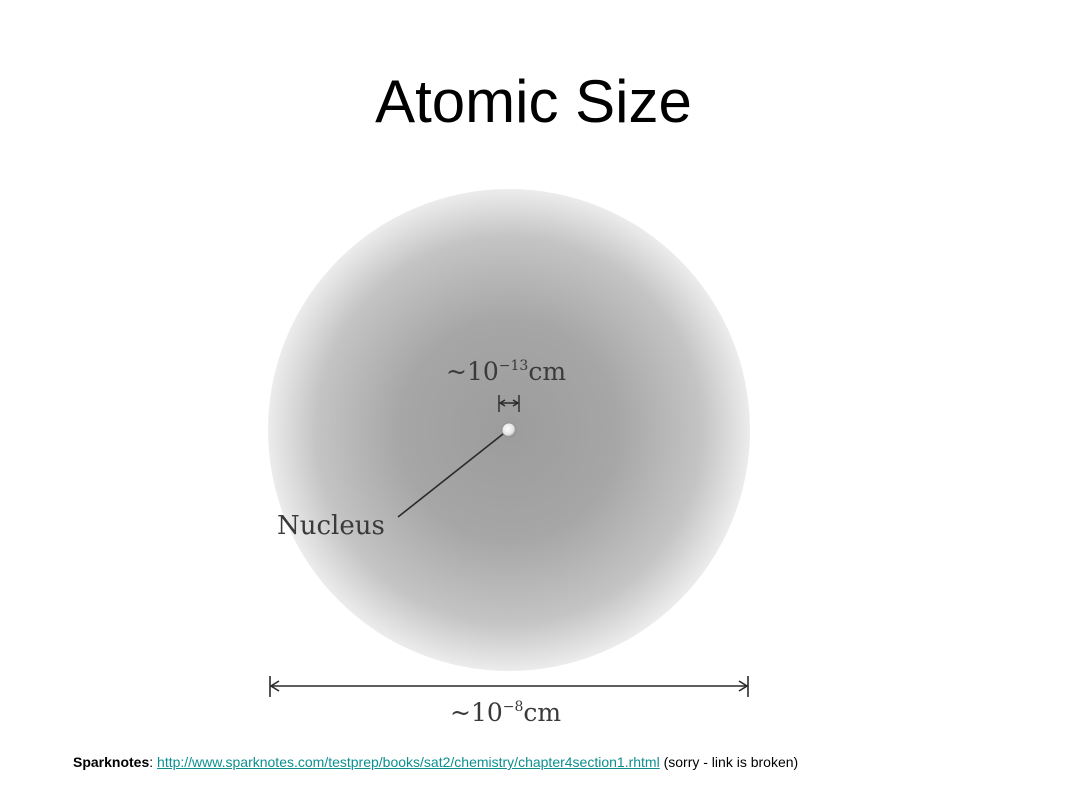 The height and width of the screenshot is (800, 1067). What do you see at coordinates (509, 686) in the screenshot?
I see `atom-size-dimension-line` at bounding box center [509, 686].